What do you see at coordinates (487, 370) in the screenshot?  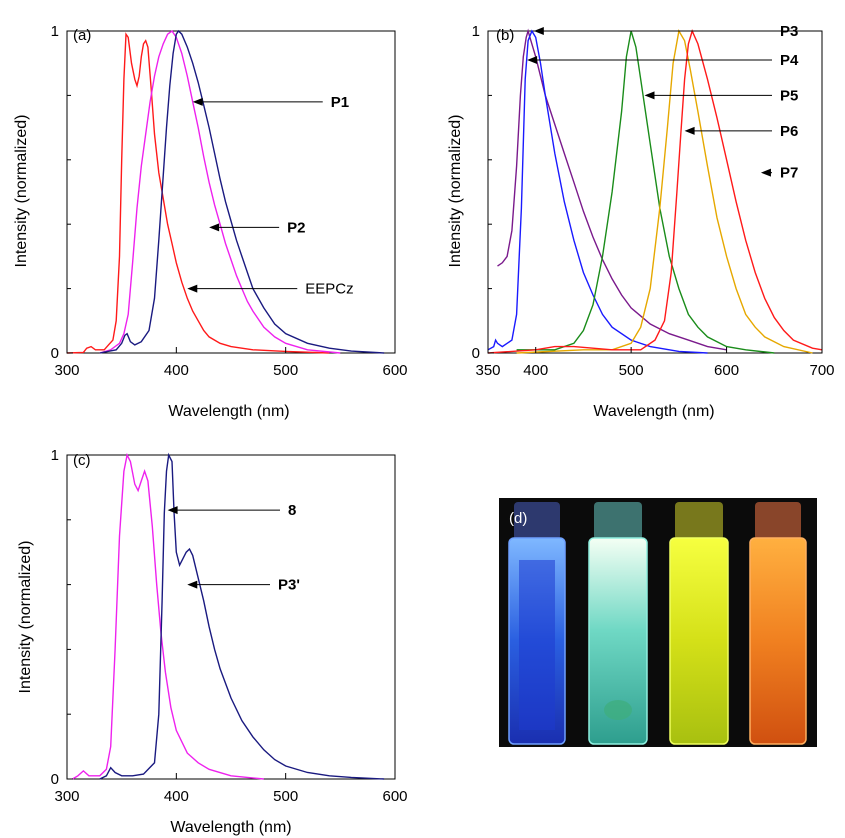 I see `x-tick-label: 350` at bounding box center [487, 370].